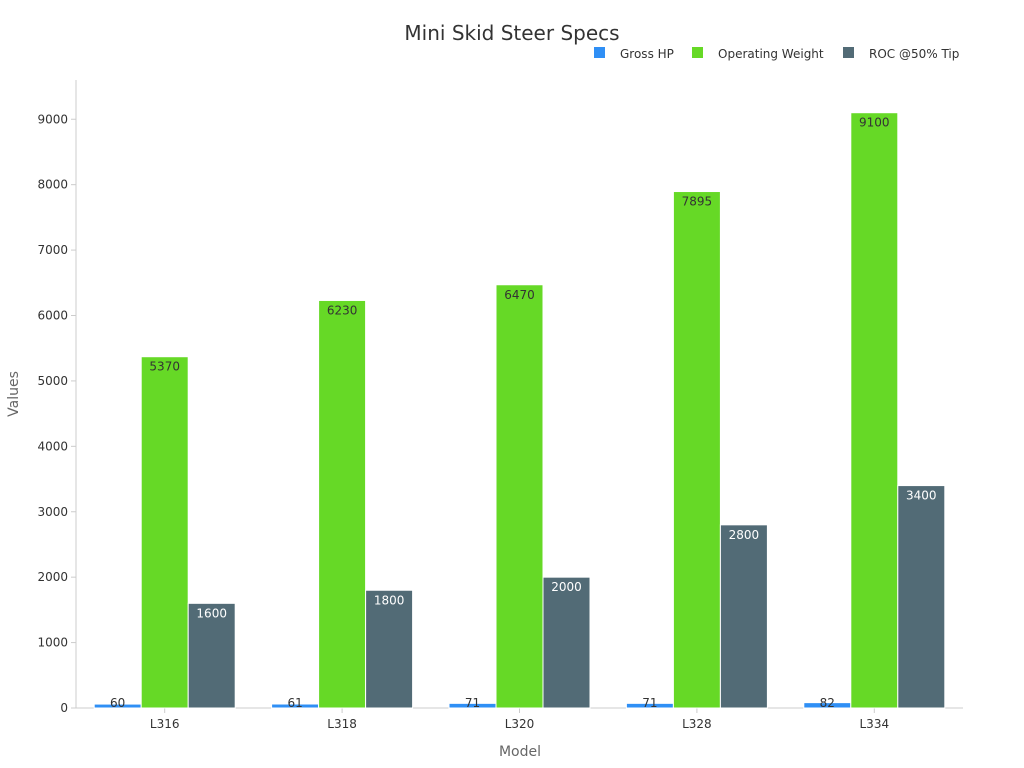 This screenshot has height=768, width=1024. I want to click on y-tick-label: 2000, so click(52, 577).